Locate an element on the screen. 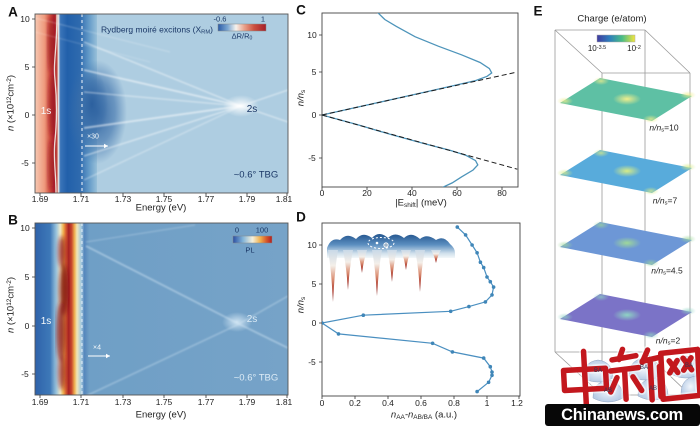 The height and width of the screenshot is (426, 700). panel-b-xtick: 1.73 is located at coordinates (123, 401).